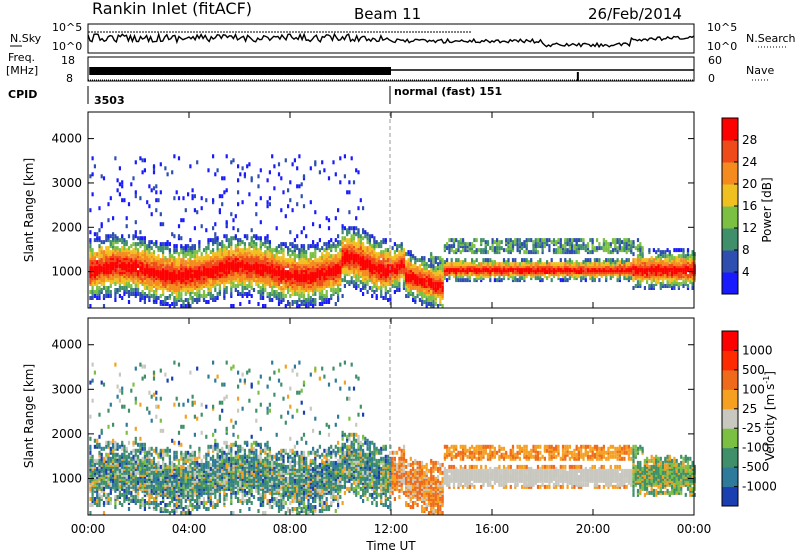 Image resolution: width=800 pixels, height=554 pixels. Describe the element at coordinates (391, 69) in the screenshot. I see `freq-panel-frame` at that location.